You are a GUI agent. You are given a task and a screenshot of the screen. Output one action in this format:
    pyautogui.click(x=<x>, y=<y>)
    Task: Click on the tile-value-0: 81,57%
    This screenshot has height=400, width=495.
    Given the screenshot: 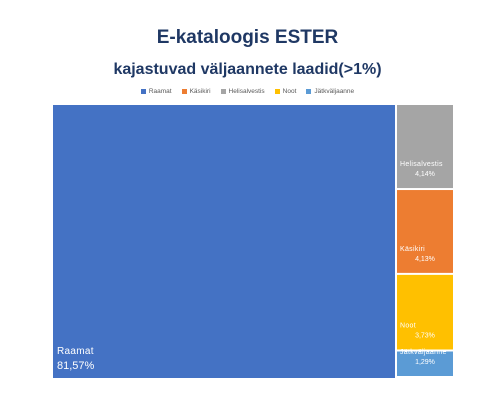 What is the action you would take?
    pyautogui.click(x=76, y=366)
    